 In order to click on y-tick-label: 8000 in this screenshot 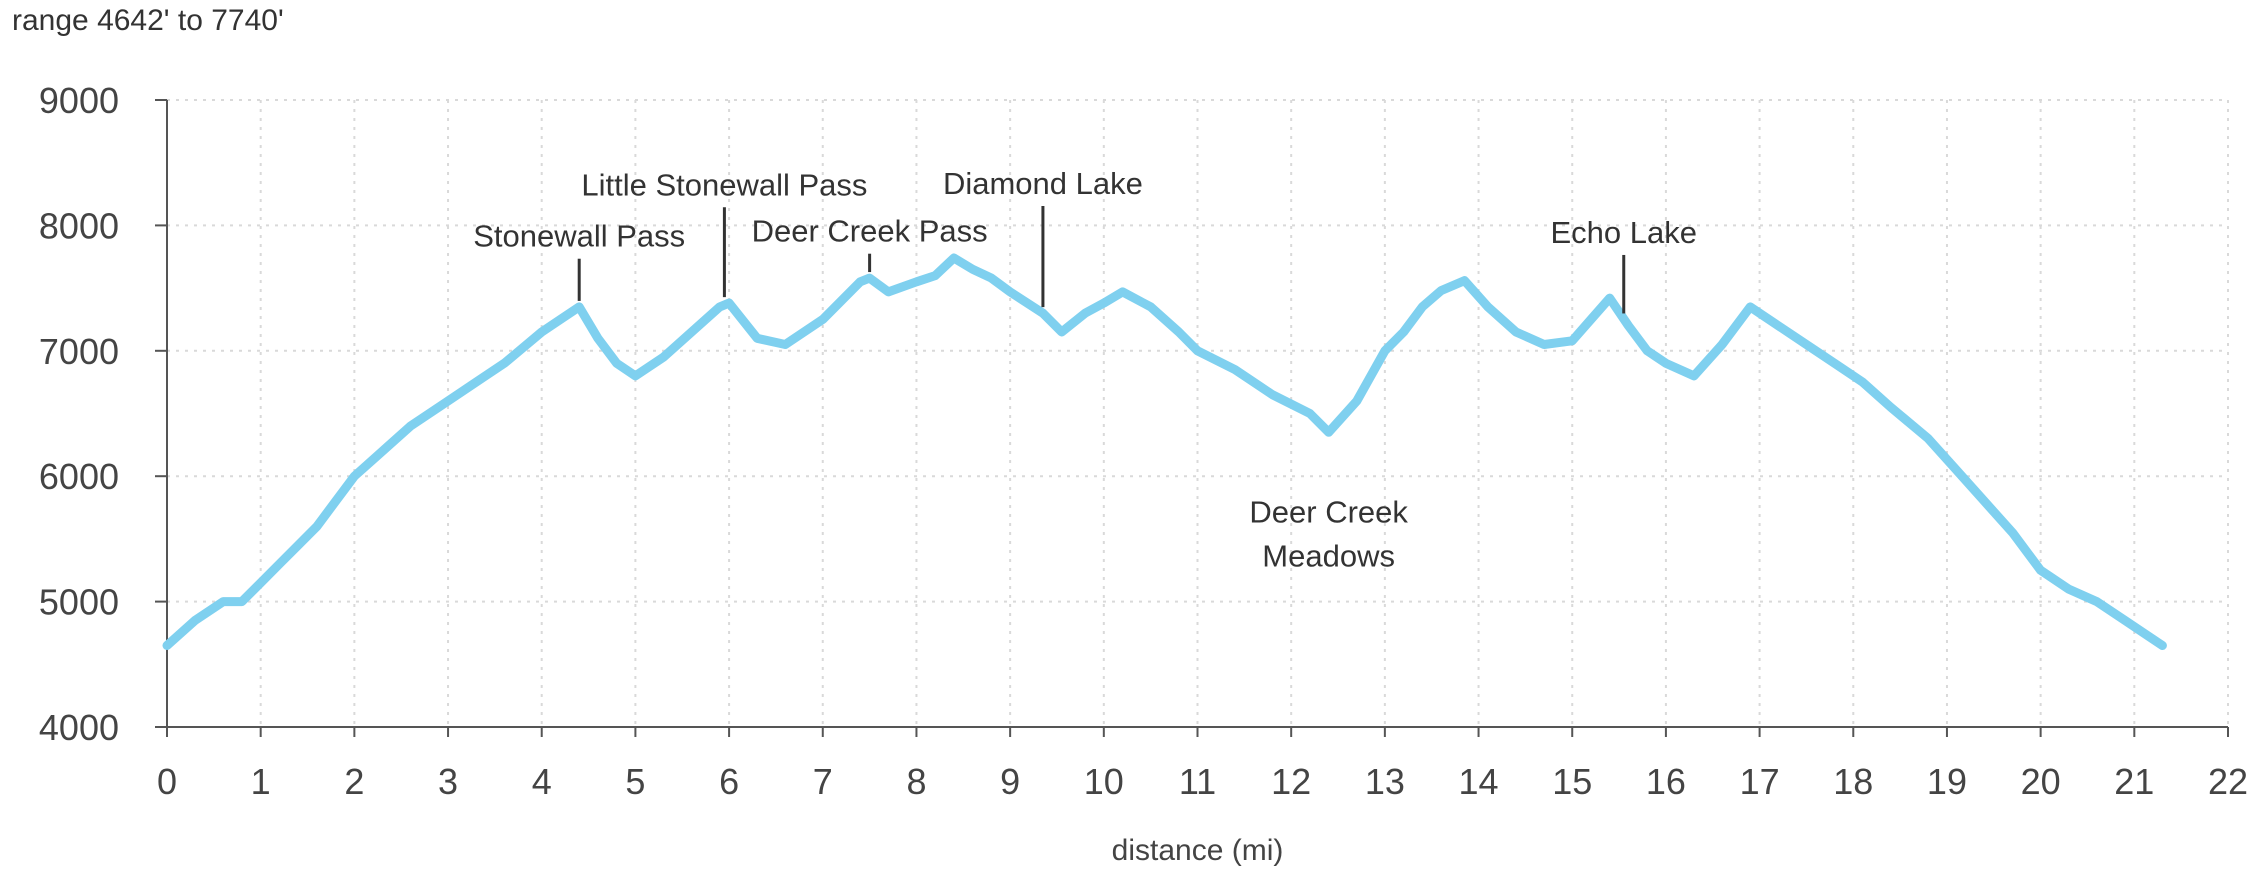, I will do `click(79, 225)`.